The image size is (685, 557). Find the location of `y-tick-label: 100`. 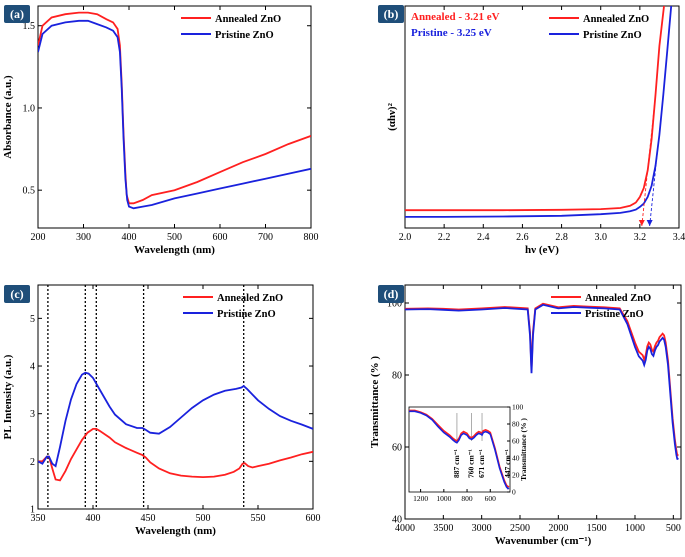

y-tick-label: 100 is located at coordinates (394, 304).